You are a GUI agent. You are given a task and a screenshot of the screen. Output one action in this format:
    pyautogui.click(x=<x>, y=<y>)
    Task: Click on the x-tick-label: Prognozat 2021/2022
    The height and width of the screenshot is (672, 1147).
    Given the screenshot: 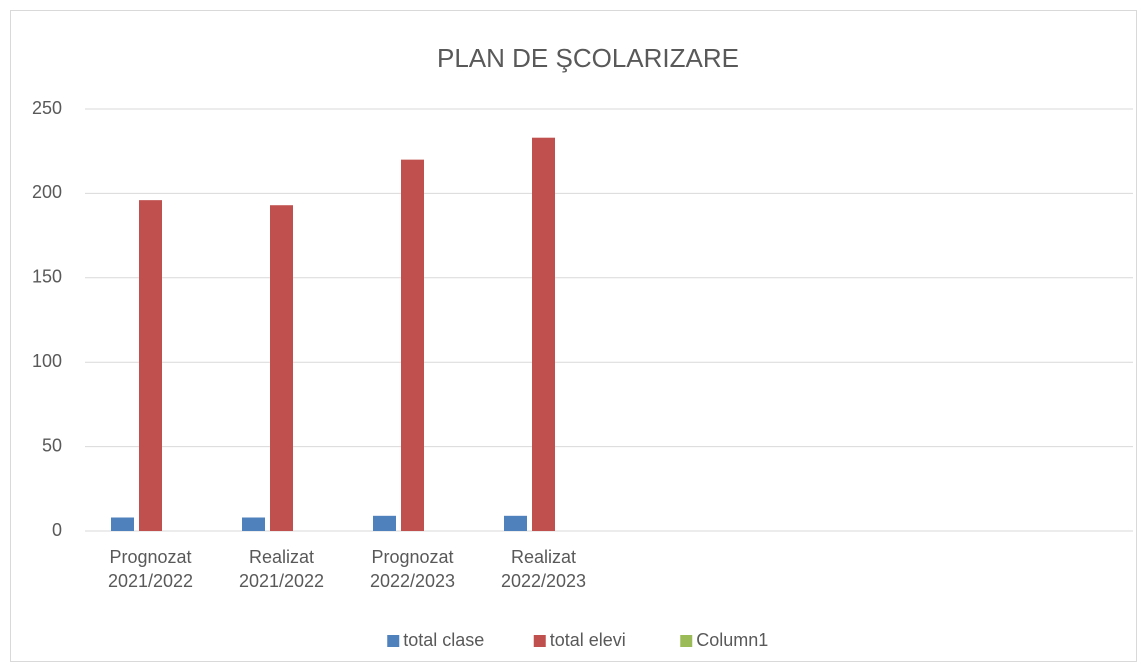 What is the action you would take?
    pyautogui.click(x=150, y=569)
    